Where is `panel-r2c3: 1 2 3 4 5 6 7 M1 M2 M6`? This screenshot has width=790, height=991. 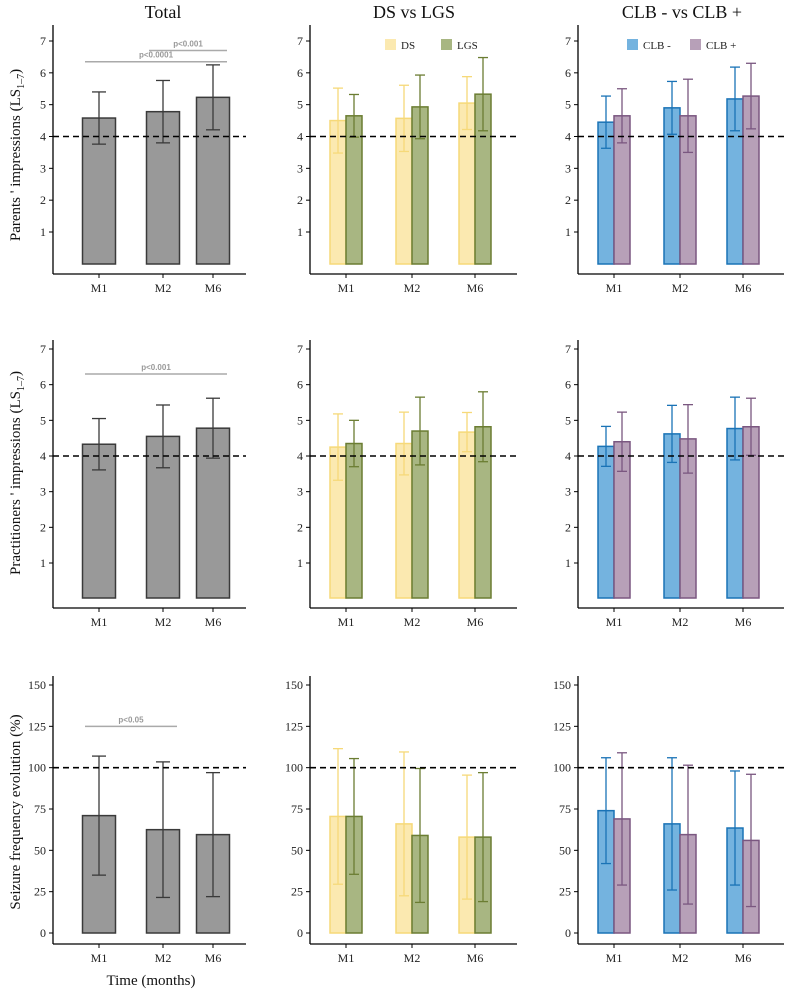
panel-r2c3: 1 2 3 4 5 6 7 M1 M2 M6 is located at coordinates (674, 484).